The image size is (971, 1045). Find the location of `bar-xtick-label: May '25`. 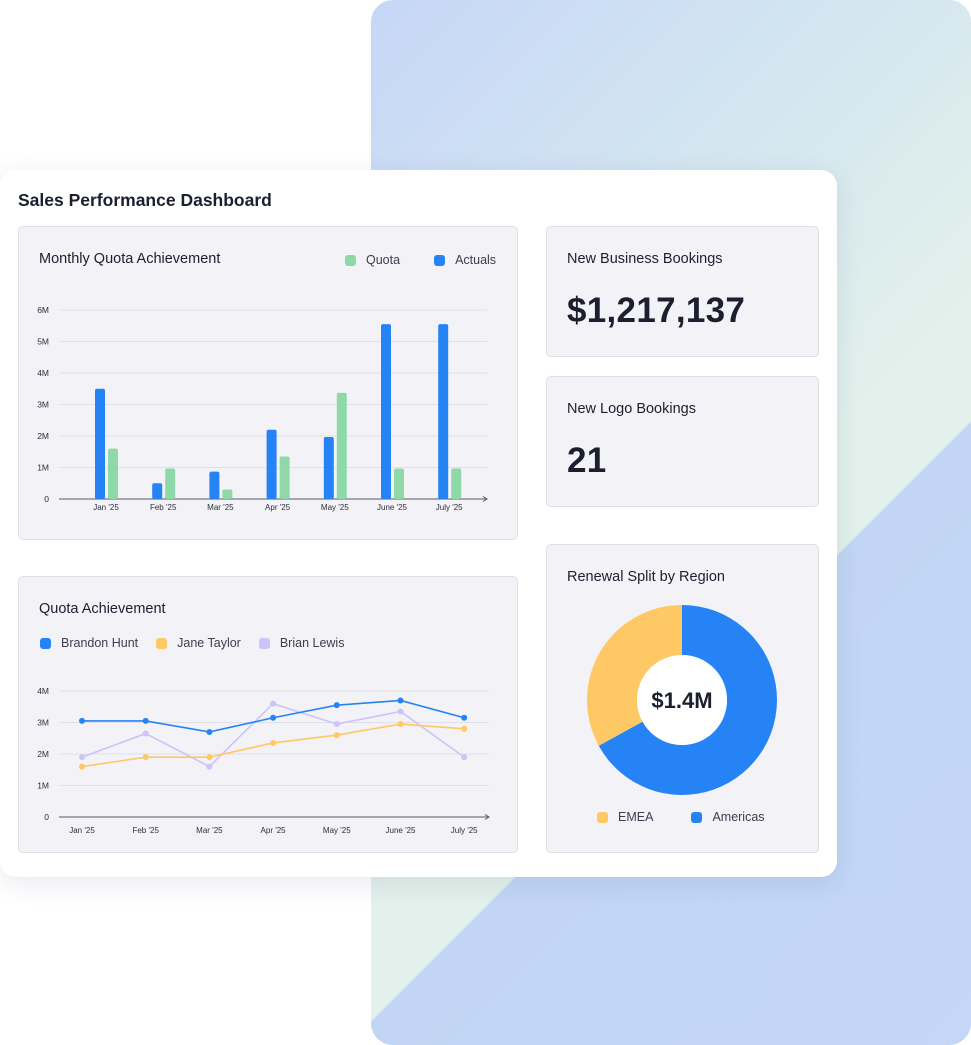

bar-xtick-label: May '25 is located at coordinates (335, 507).